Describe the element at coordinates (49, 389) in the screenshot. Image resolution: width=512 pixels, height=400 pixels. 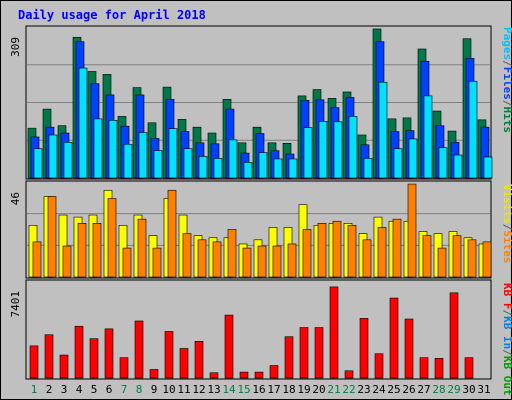
I see `x-tick-label: 2` at that location.